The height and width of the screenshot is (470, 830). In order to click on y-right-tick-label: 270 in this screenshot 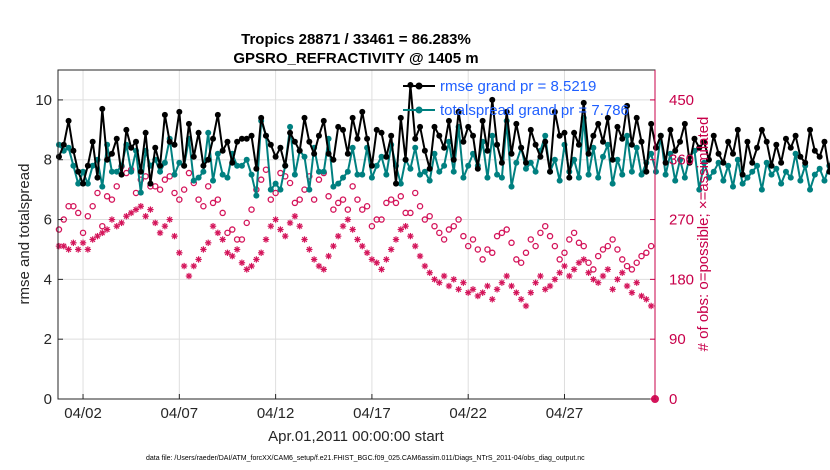, I will do `click(681, 220)`.